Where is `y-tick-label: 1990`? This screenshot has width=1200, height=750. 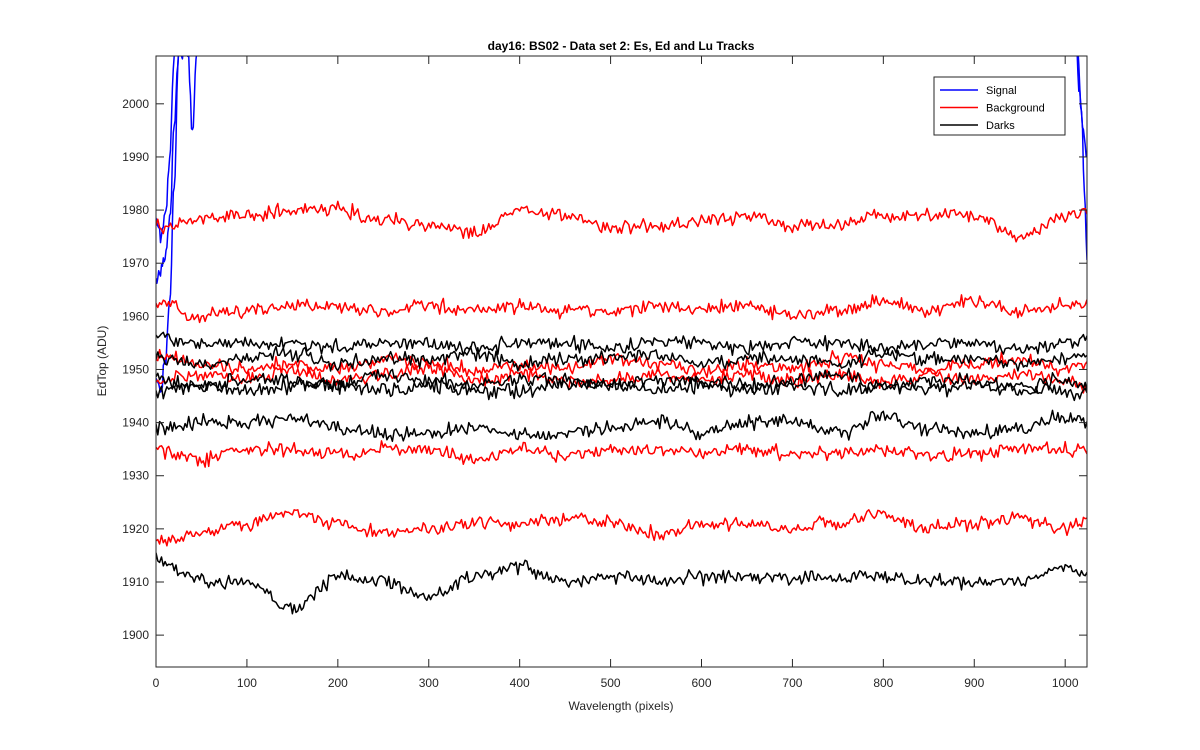
y-tick-label: 1990 is located at coordinates (135, 157).